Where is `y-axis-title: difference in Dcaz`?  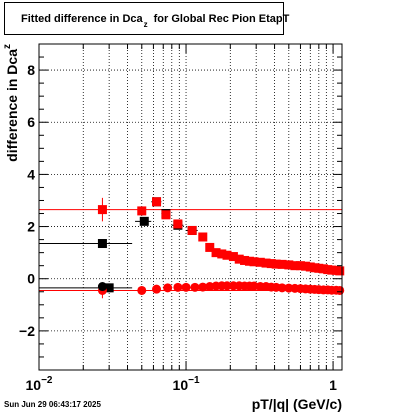
y-axis-title: difference in Dcaz is located at coordinates (11, 103).